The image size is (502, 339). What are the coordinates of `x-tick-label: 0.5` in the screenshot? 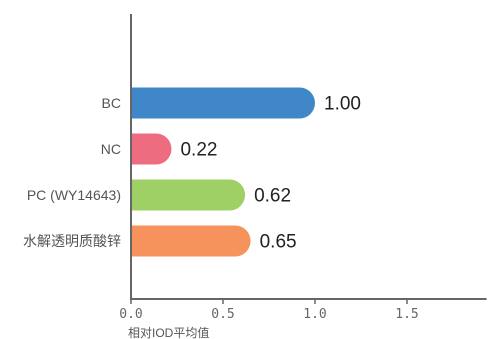 It's located at (222, 314).